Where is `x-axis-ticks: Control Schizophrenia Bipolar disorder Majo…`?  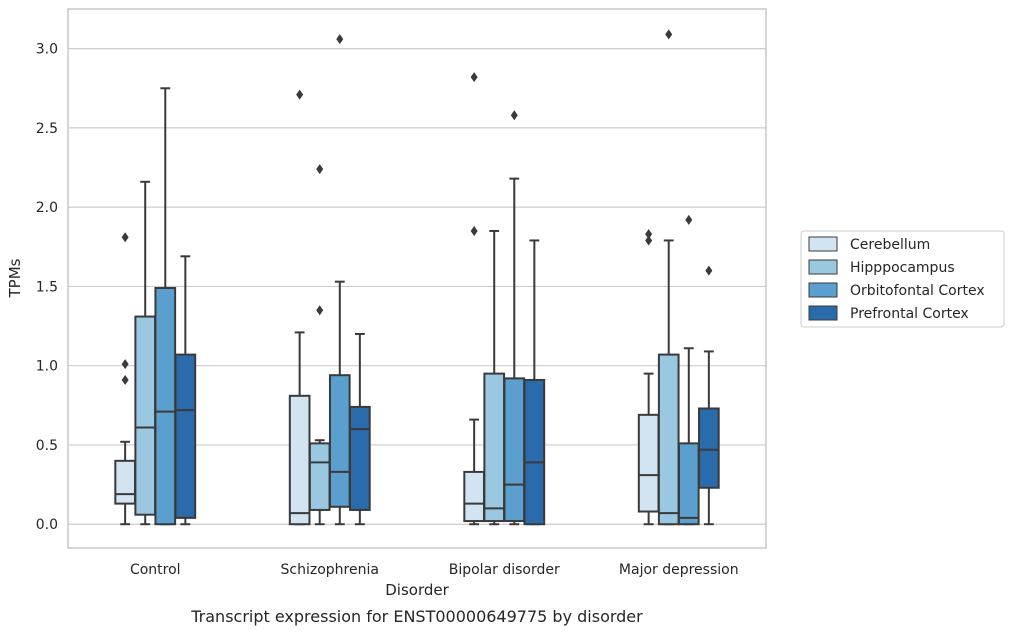
x-axis-ticks: Control Schizophrenia Bipolar disorder Majo… is located at coordinates (434, 570).